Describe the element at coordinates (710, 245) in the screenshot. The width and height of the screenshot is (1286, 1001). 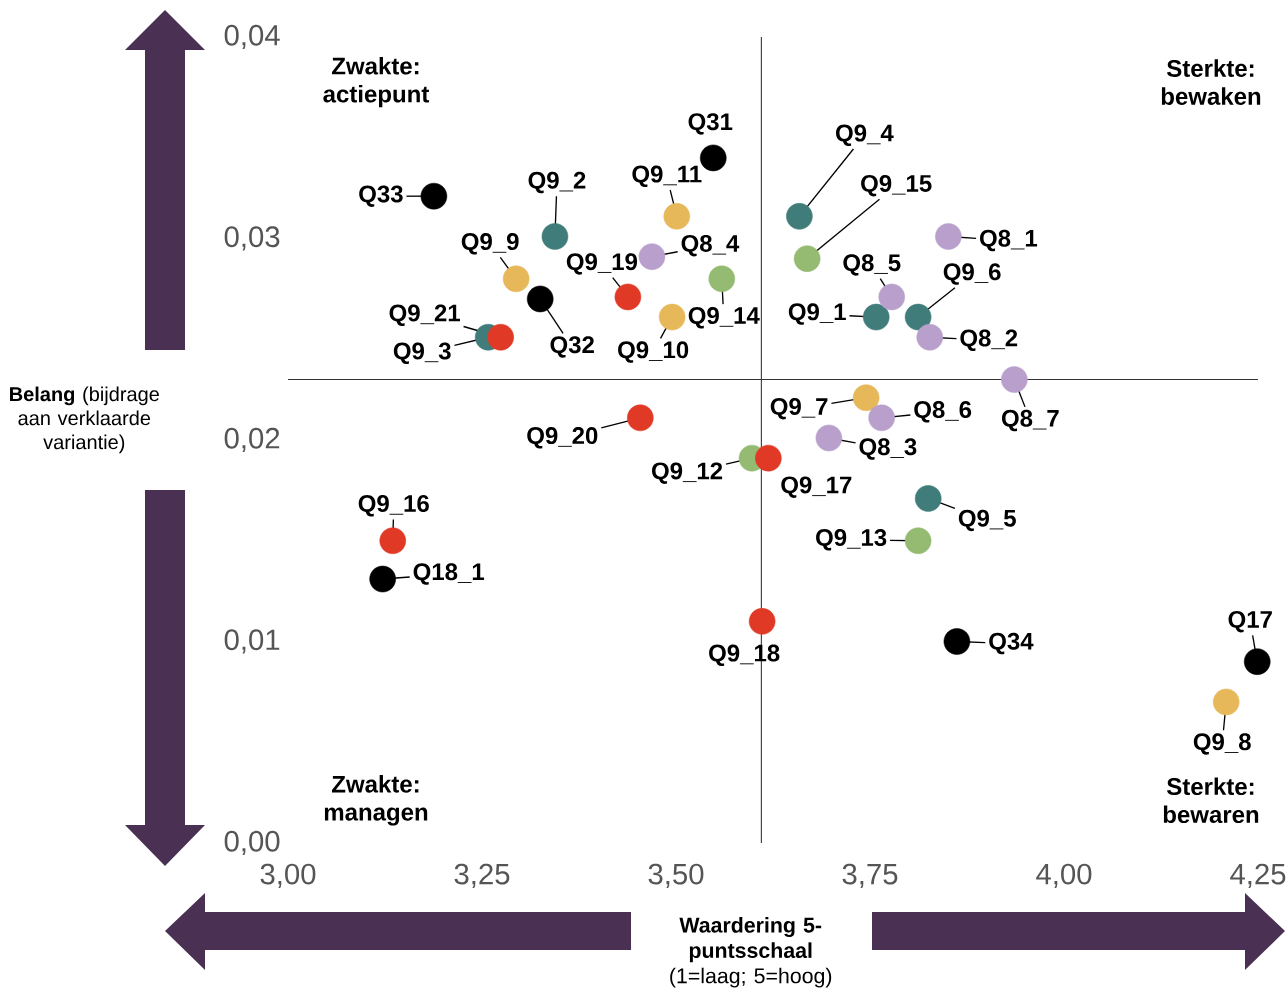
I see `annotation: Q8_4` at that location.